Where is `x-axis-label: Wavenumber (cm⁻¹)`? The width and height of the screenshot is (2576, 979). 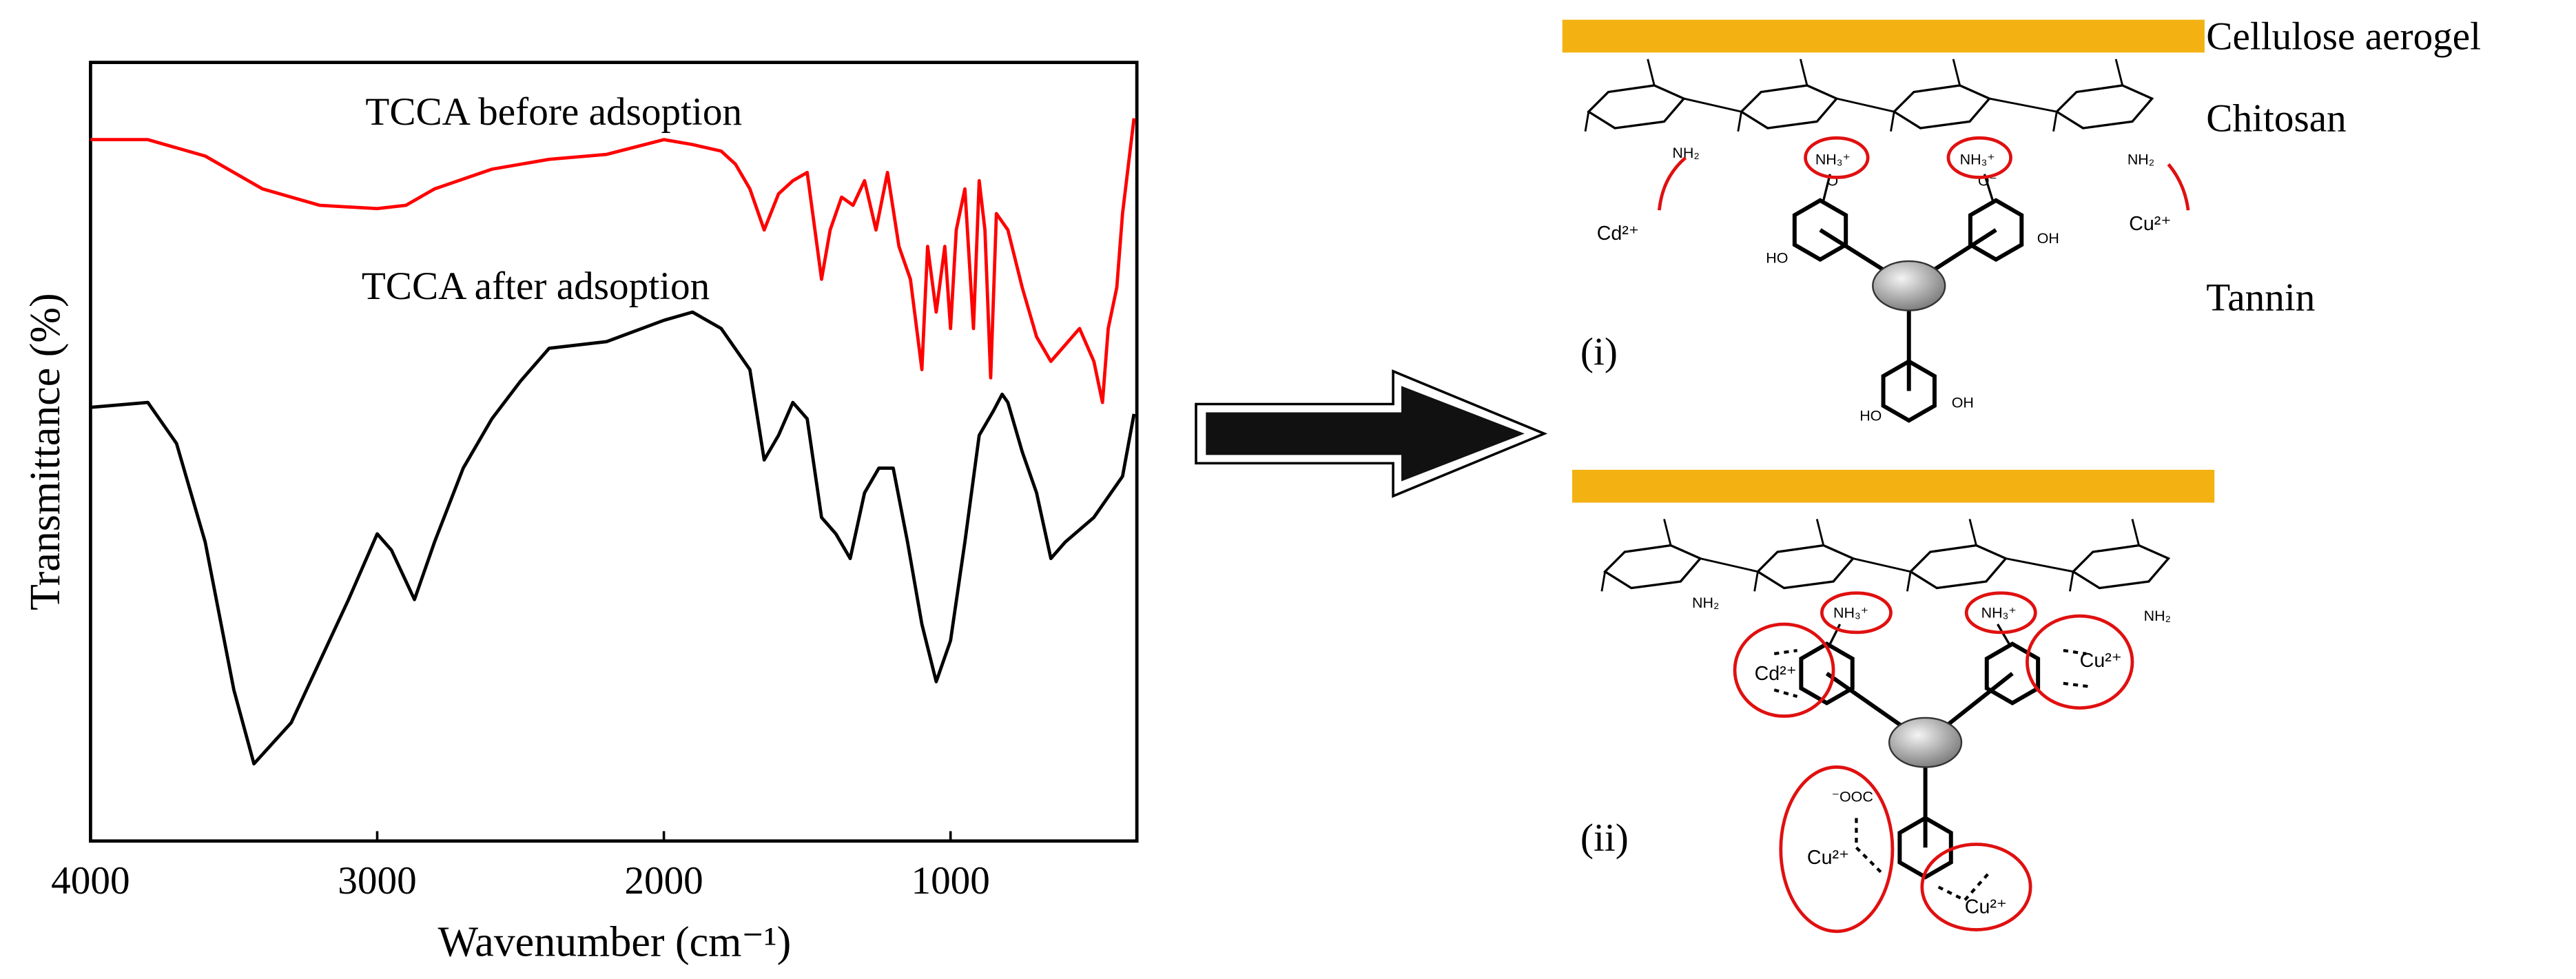
x-axis-label: Wavenumber (cm⁻¹) is located at coordinates (615, 942).